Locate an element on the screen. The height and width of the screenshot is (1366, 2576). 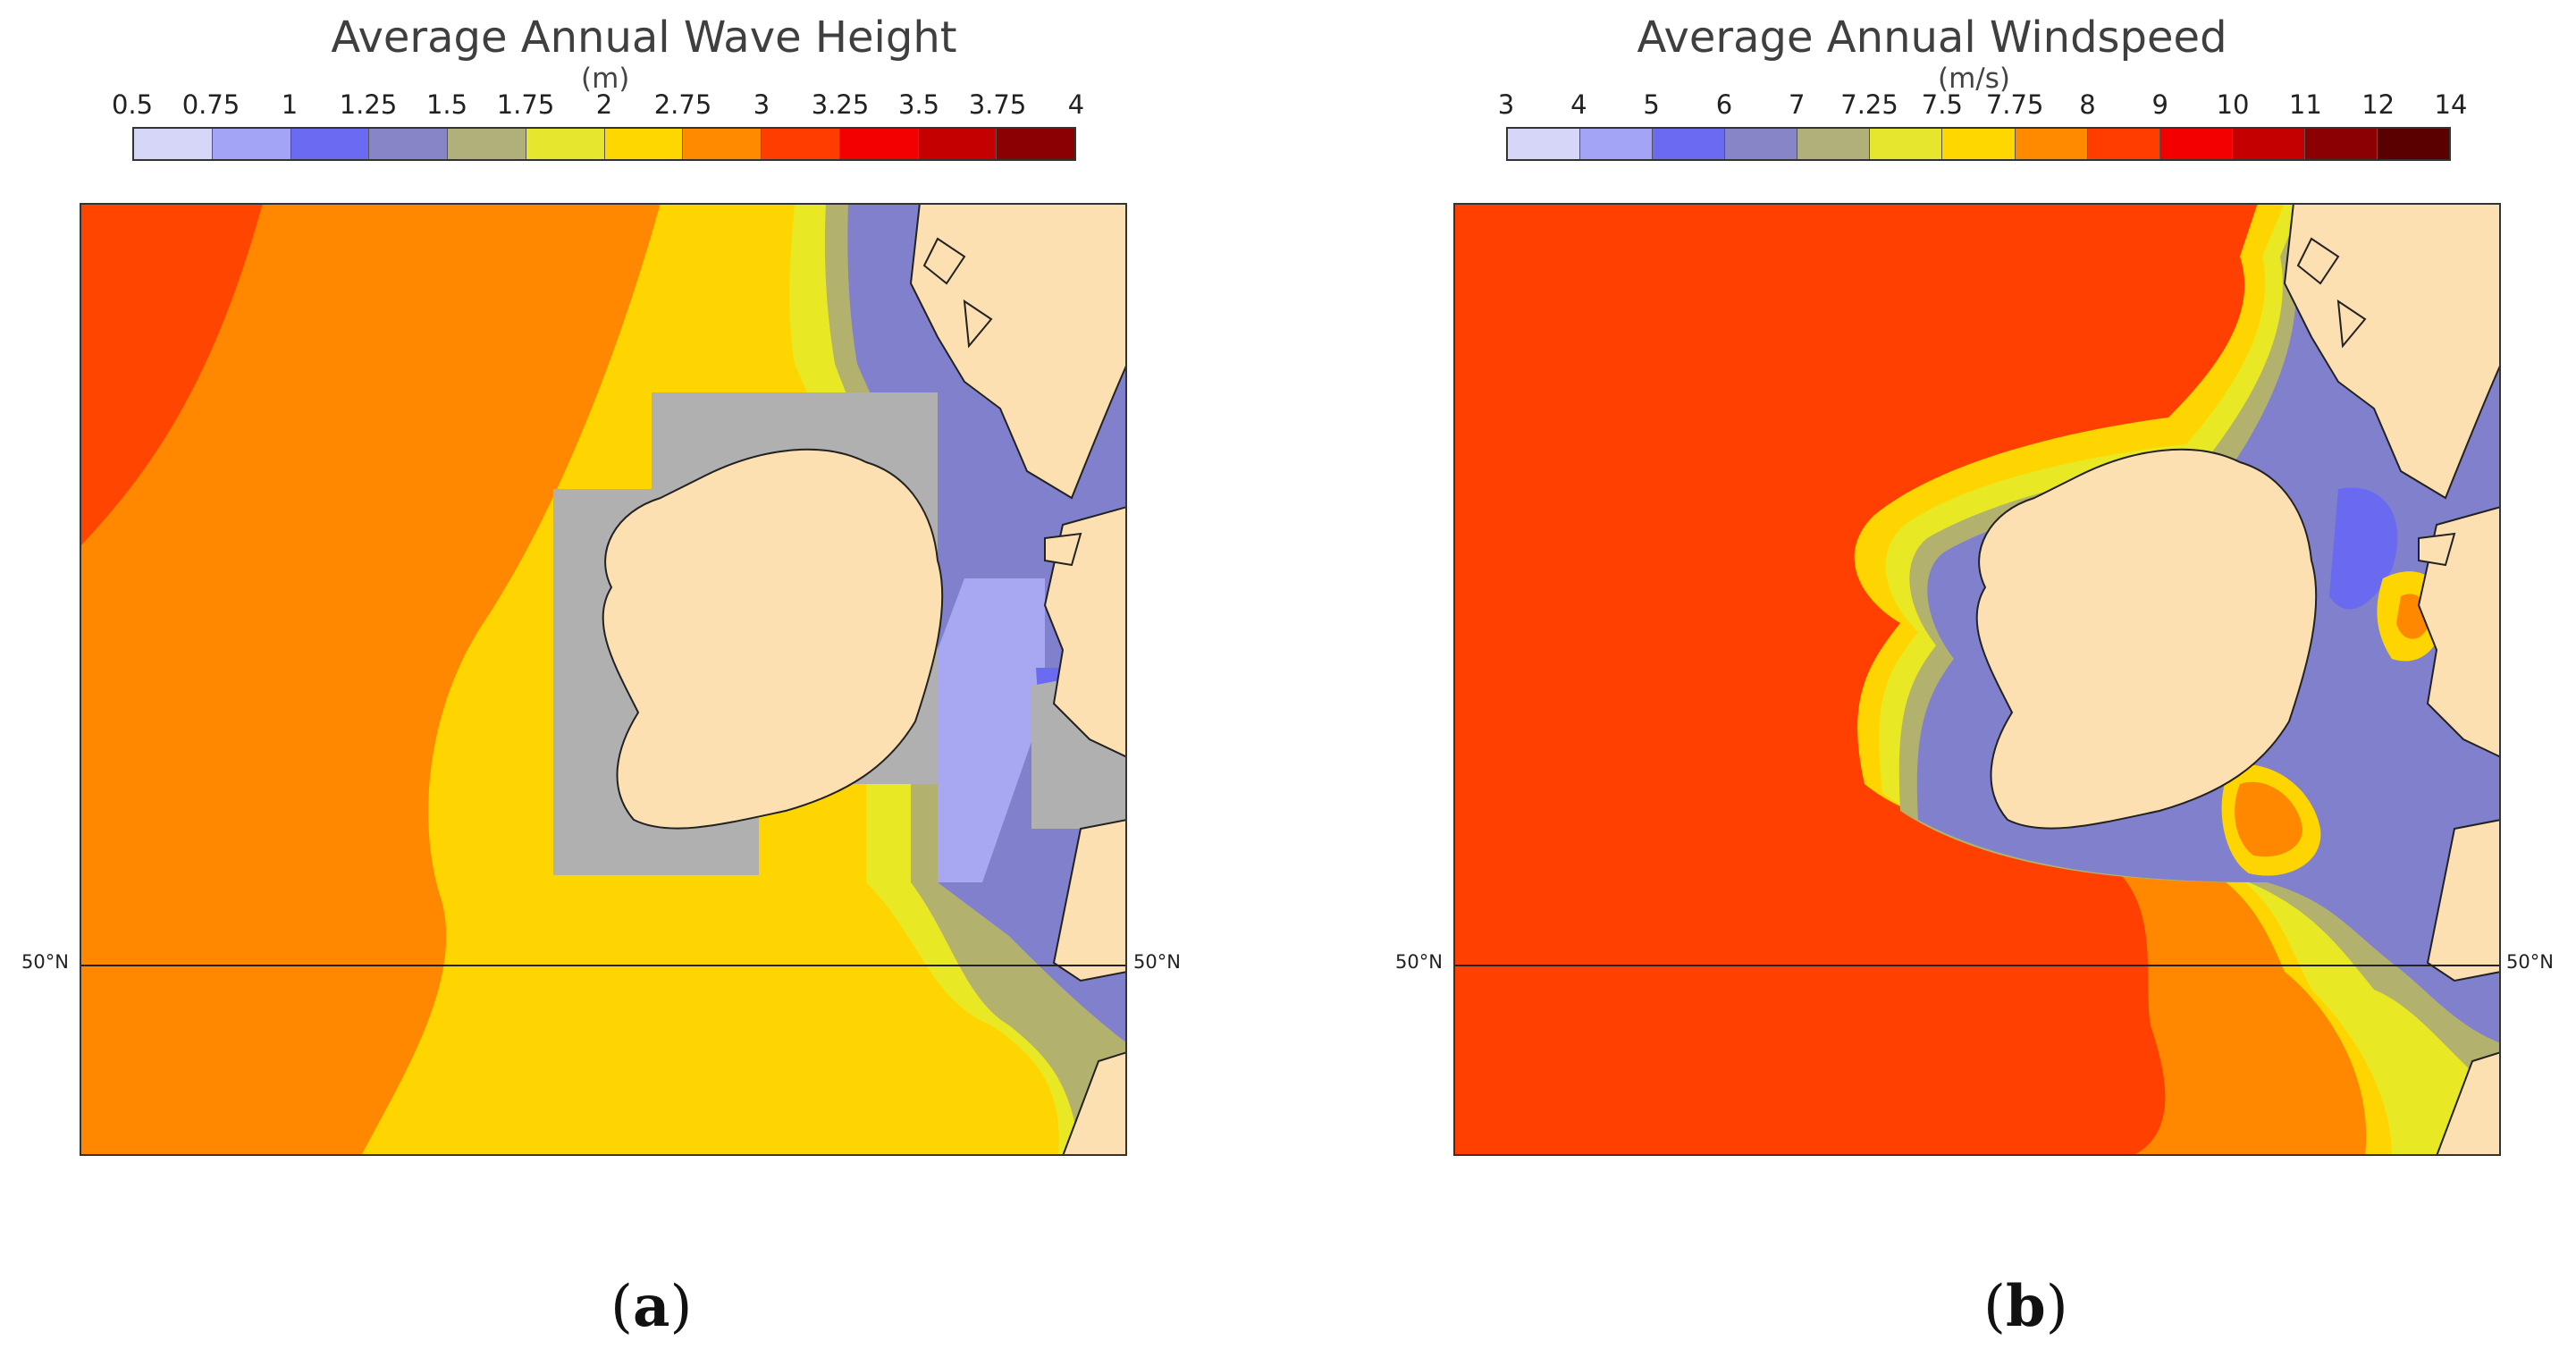
panel-b-lat-left: 50°N is located at coordinates (1419, 962).